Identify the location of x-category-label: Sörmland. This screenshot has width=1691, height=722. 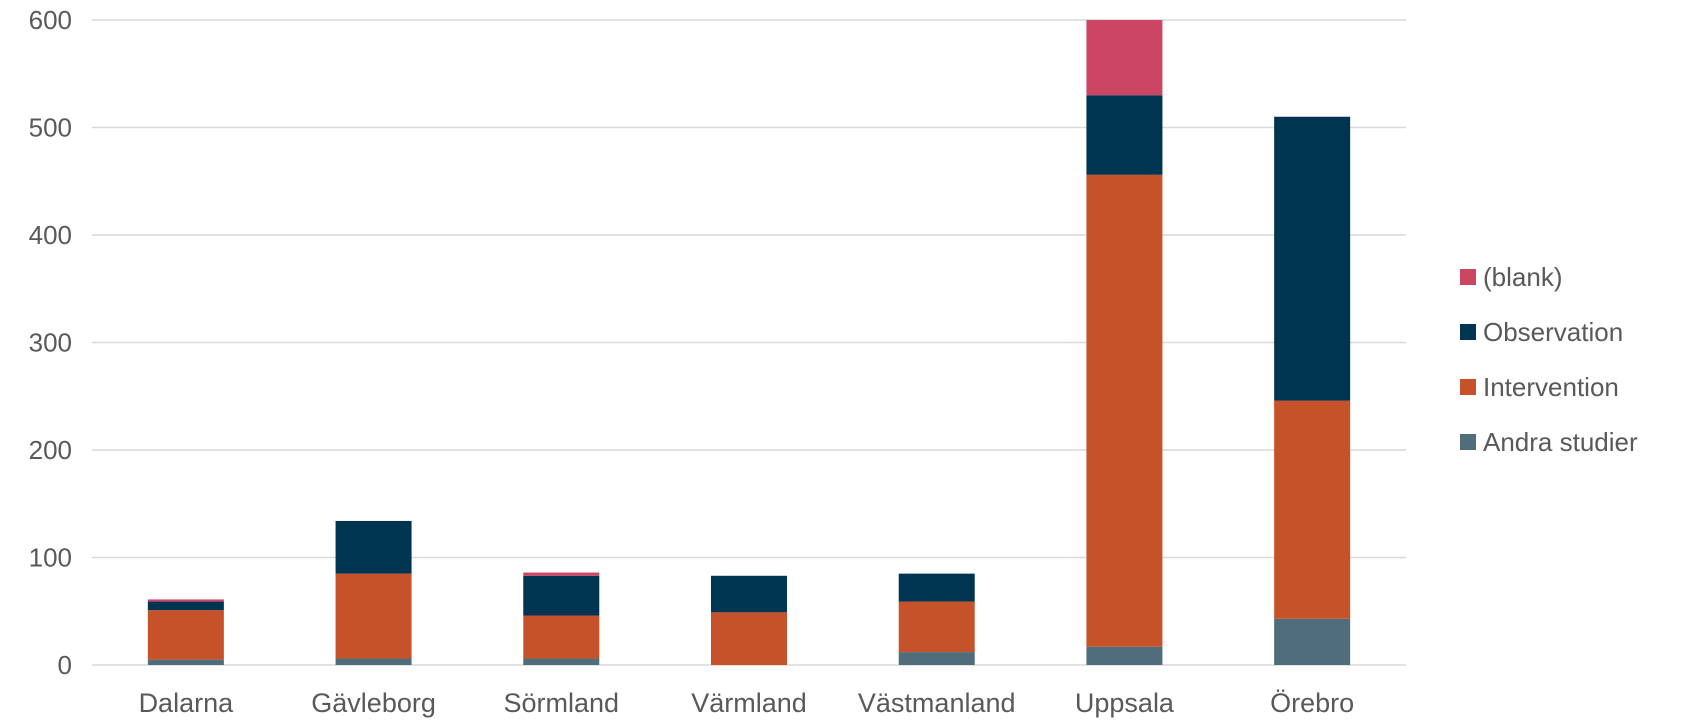
(562, 703).